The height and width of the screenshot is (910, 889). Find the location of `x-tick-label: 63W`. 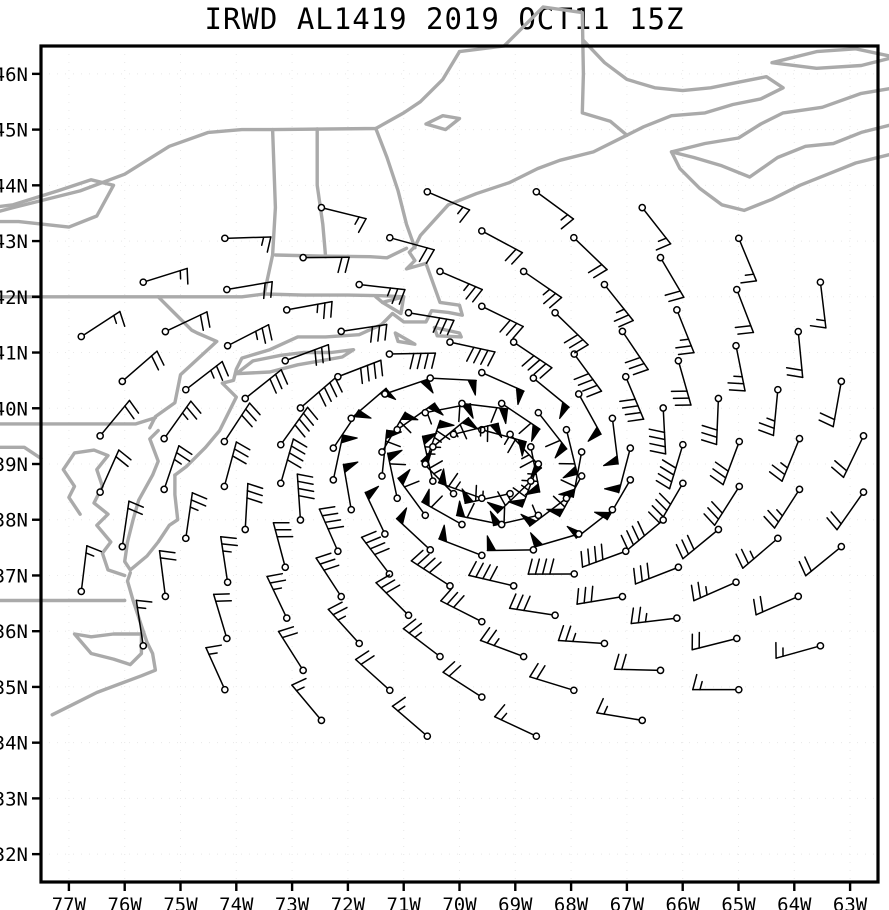

x-tick-label: 63W is located at coordinates (850, 902).